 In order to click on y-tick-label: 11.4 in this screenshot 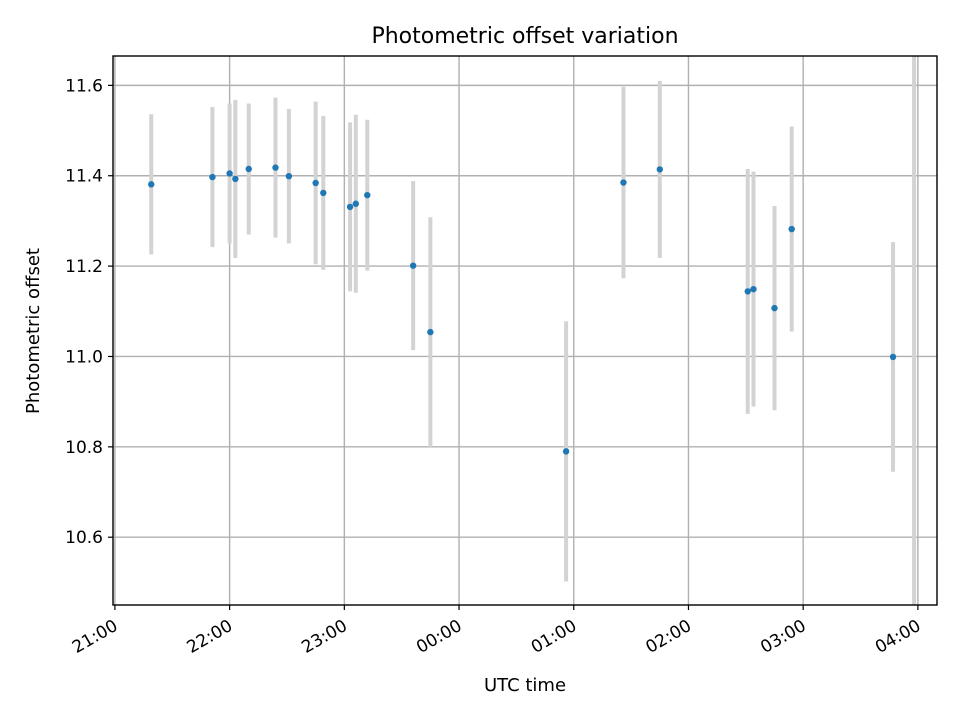, I will do `click(84, 177)`.